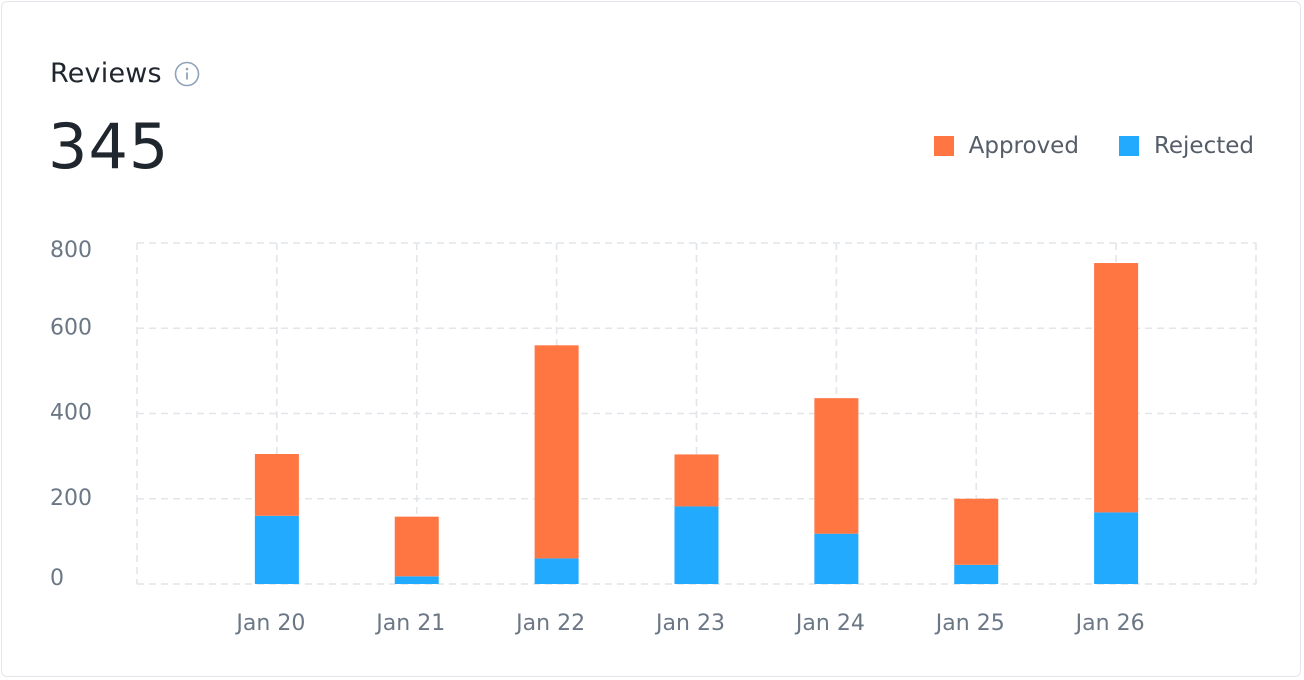 This screenshot has height=680, width=1304. I want to click on card-title: Reviews, so click(106, 73).